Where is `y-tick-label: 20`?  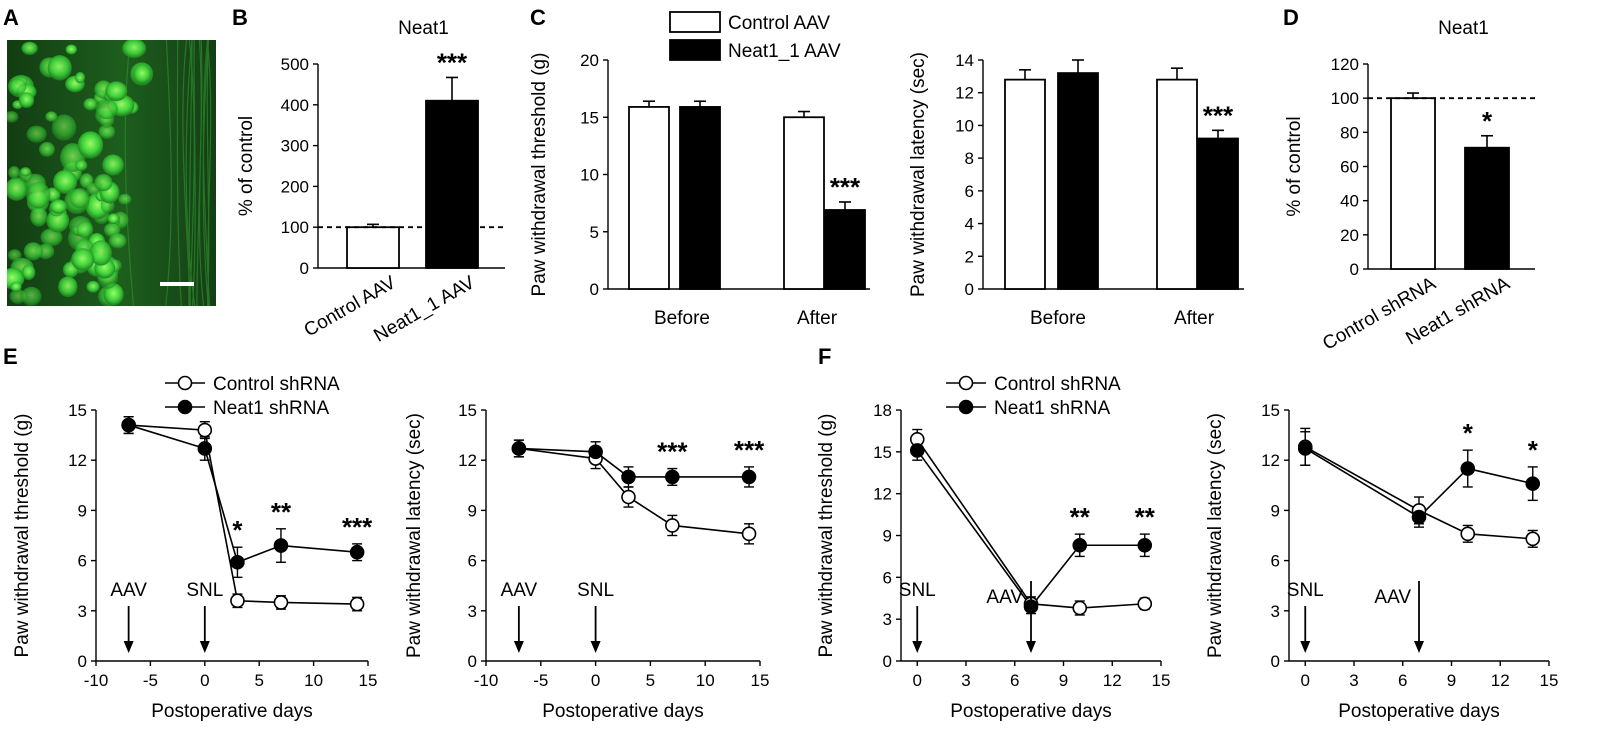 y-tick-label: 20 is located at coordinates (1349, 235).